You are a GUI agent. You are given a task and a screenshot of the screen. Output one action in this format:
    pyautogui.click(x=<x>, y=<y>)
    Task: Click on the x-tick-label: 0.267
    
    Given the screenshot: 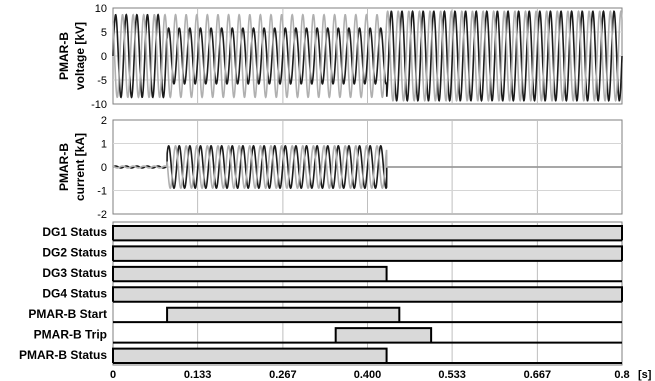 What is the action you would take?
    pyautogui.click(x=283, y=375)
    